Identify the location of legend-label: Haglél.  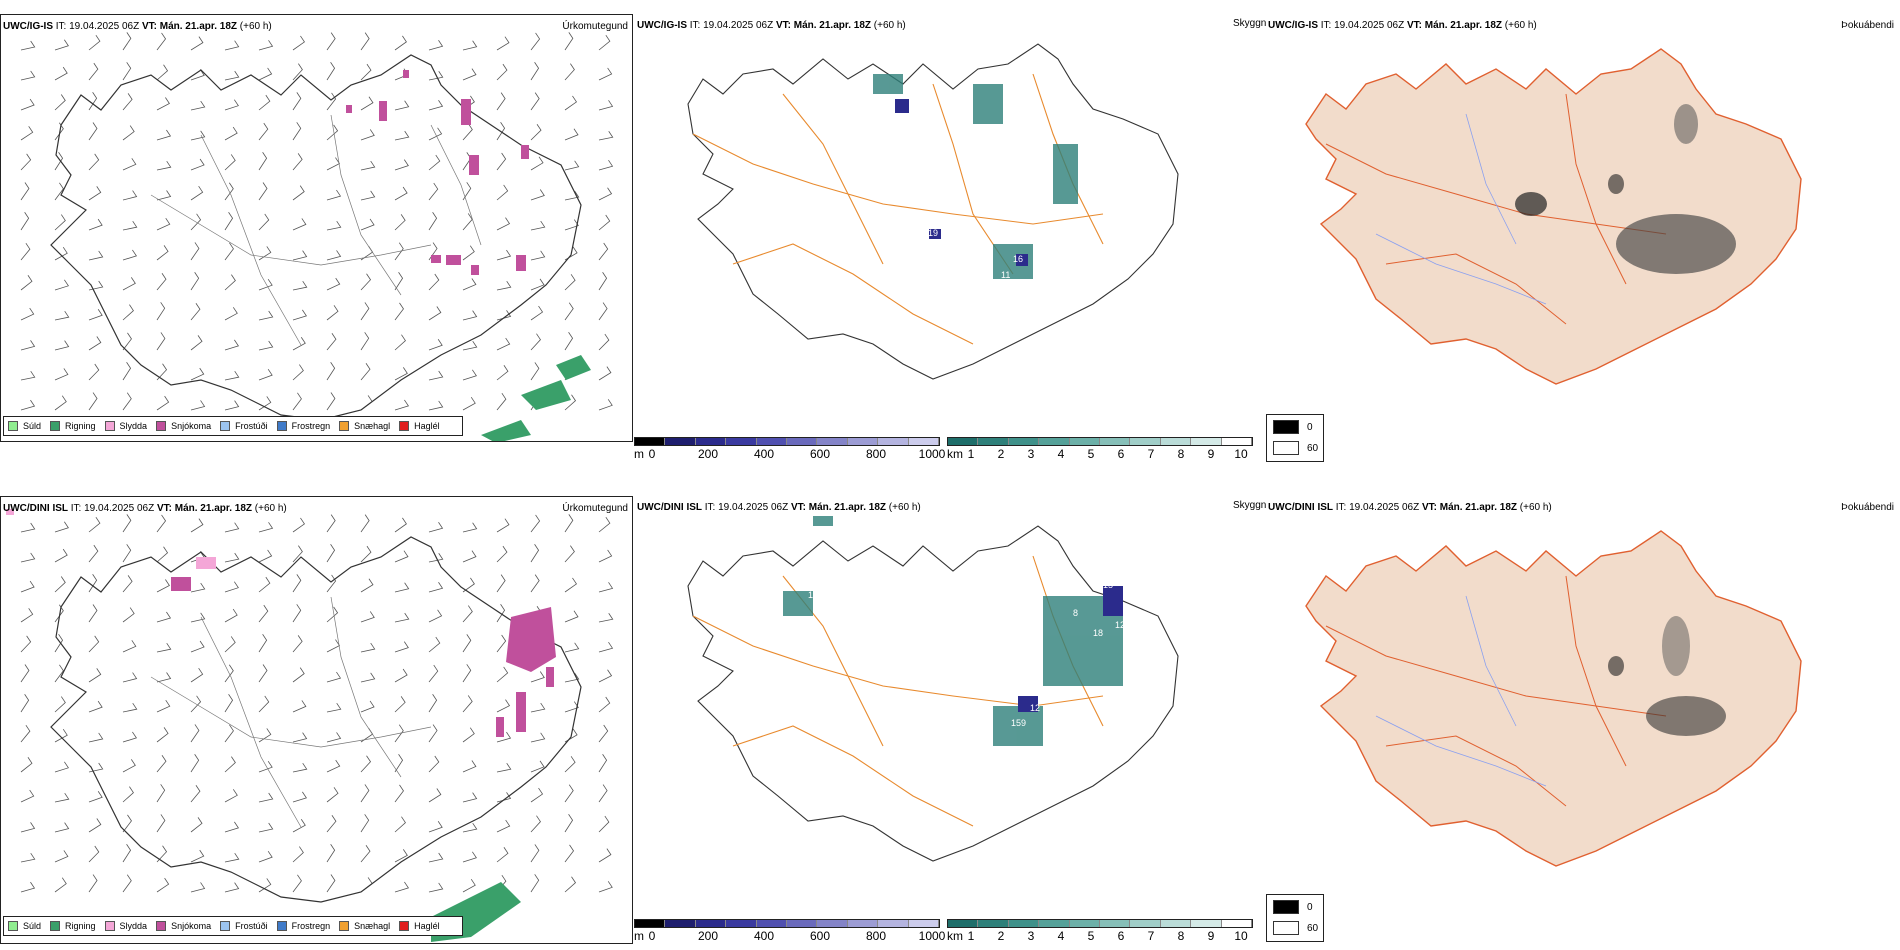
(427, 926).